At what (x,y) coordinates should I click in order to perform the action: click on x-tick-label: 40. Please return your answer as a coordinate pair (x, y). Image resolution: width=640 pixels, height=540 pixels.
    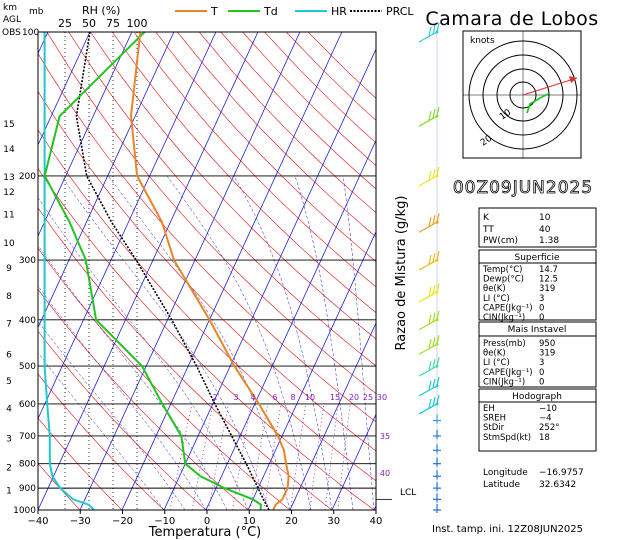
    Looking at the image, I should click on (376, 521).